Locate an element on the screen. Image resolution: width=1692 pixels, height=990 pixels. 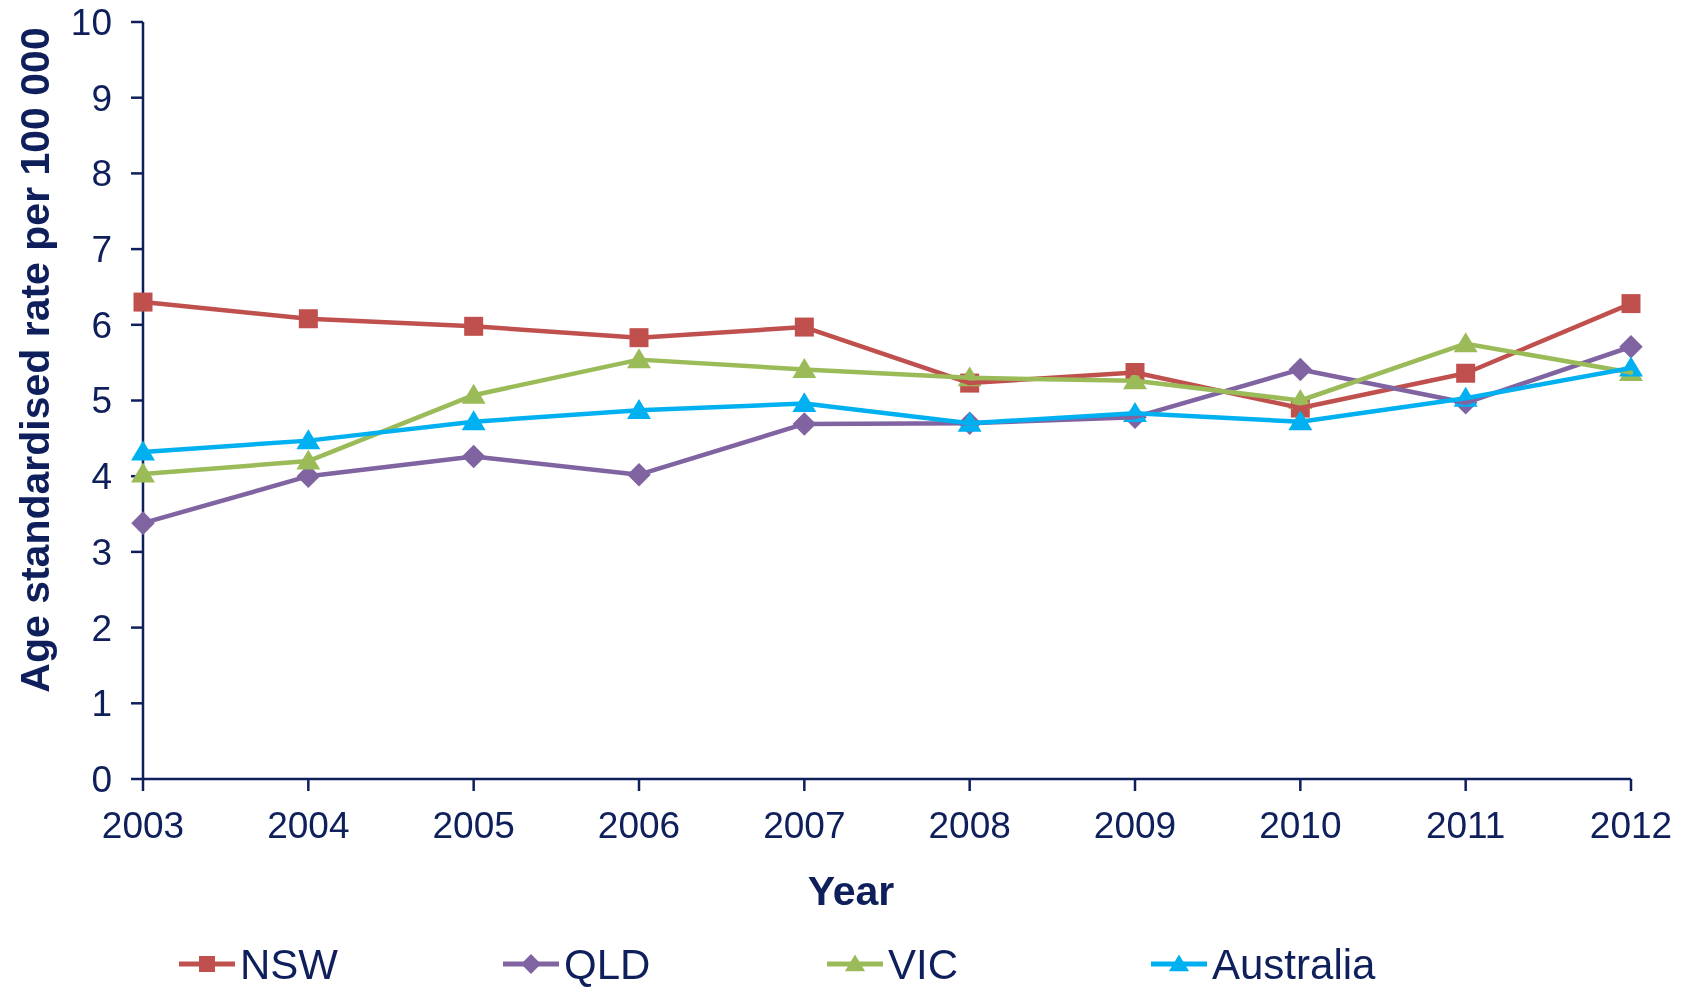
legend-label: QLD is located at coordinates (607, 965).